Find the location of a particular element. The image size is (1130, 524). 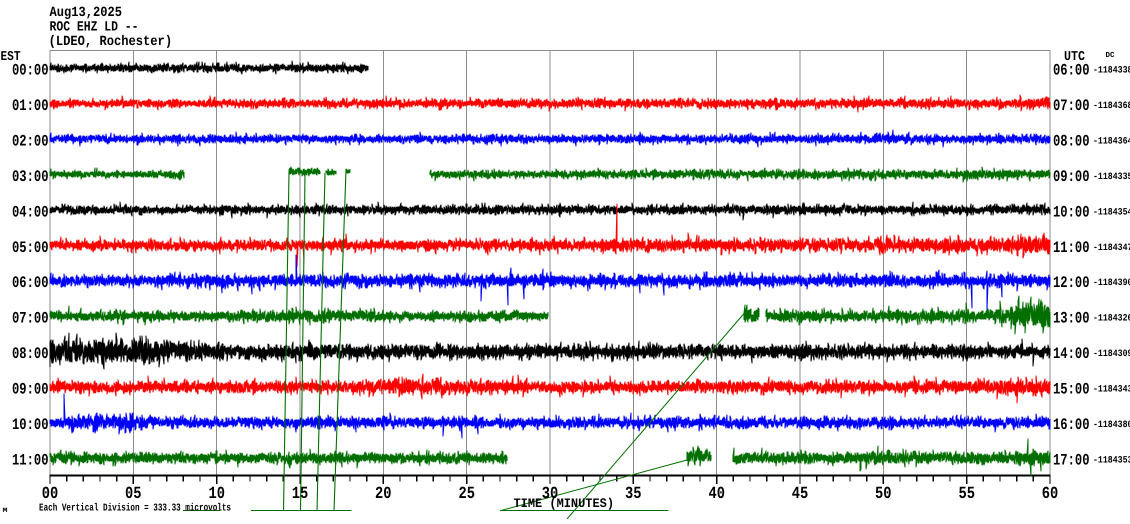

svg-text: -1184309 is located at coordinates (1111, 353).